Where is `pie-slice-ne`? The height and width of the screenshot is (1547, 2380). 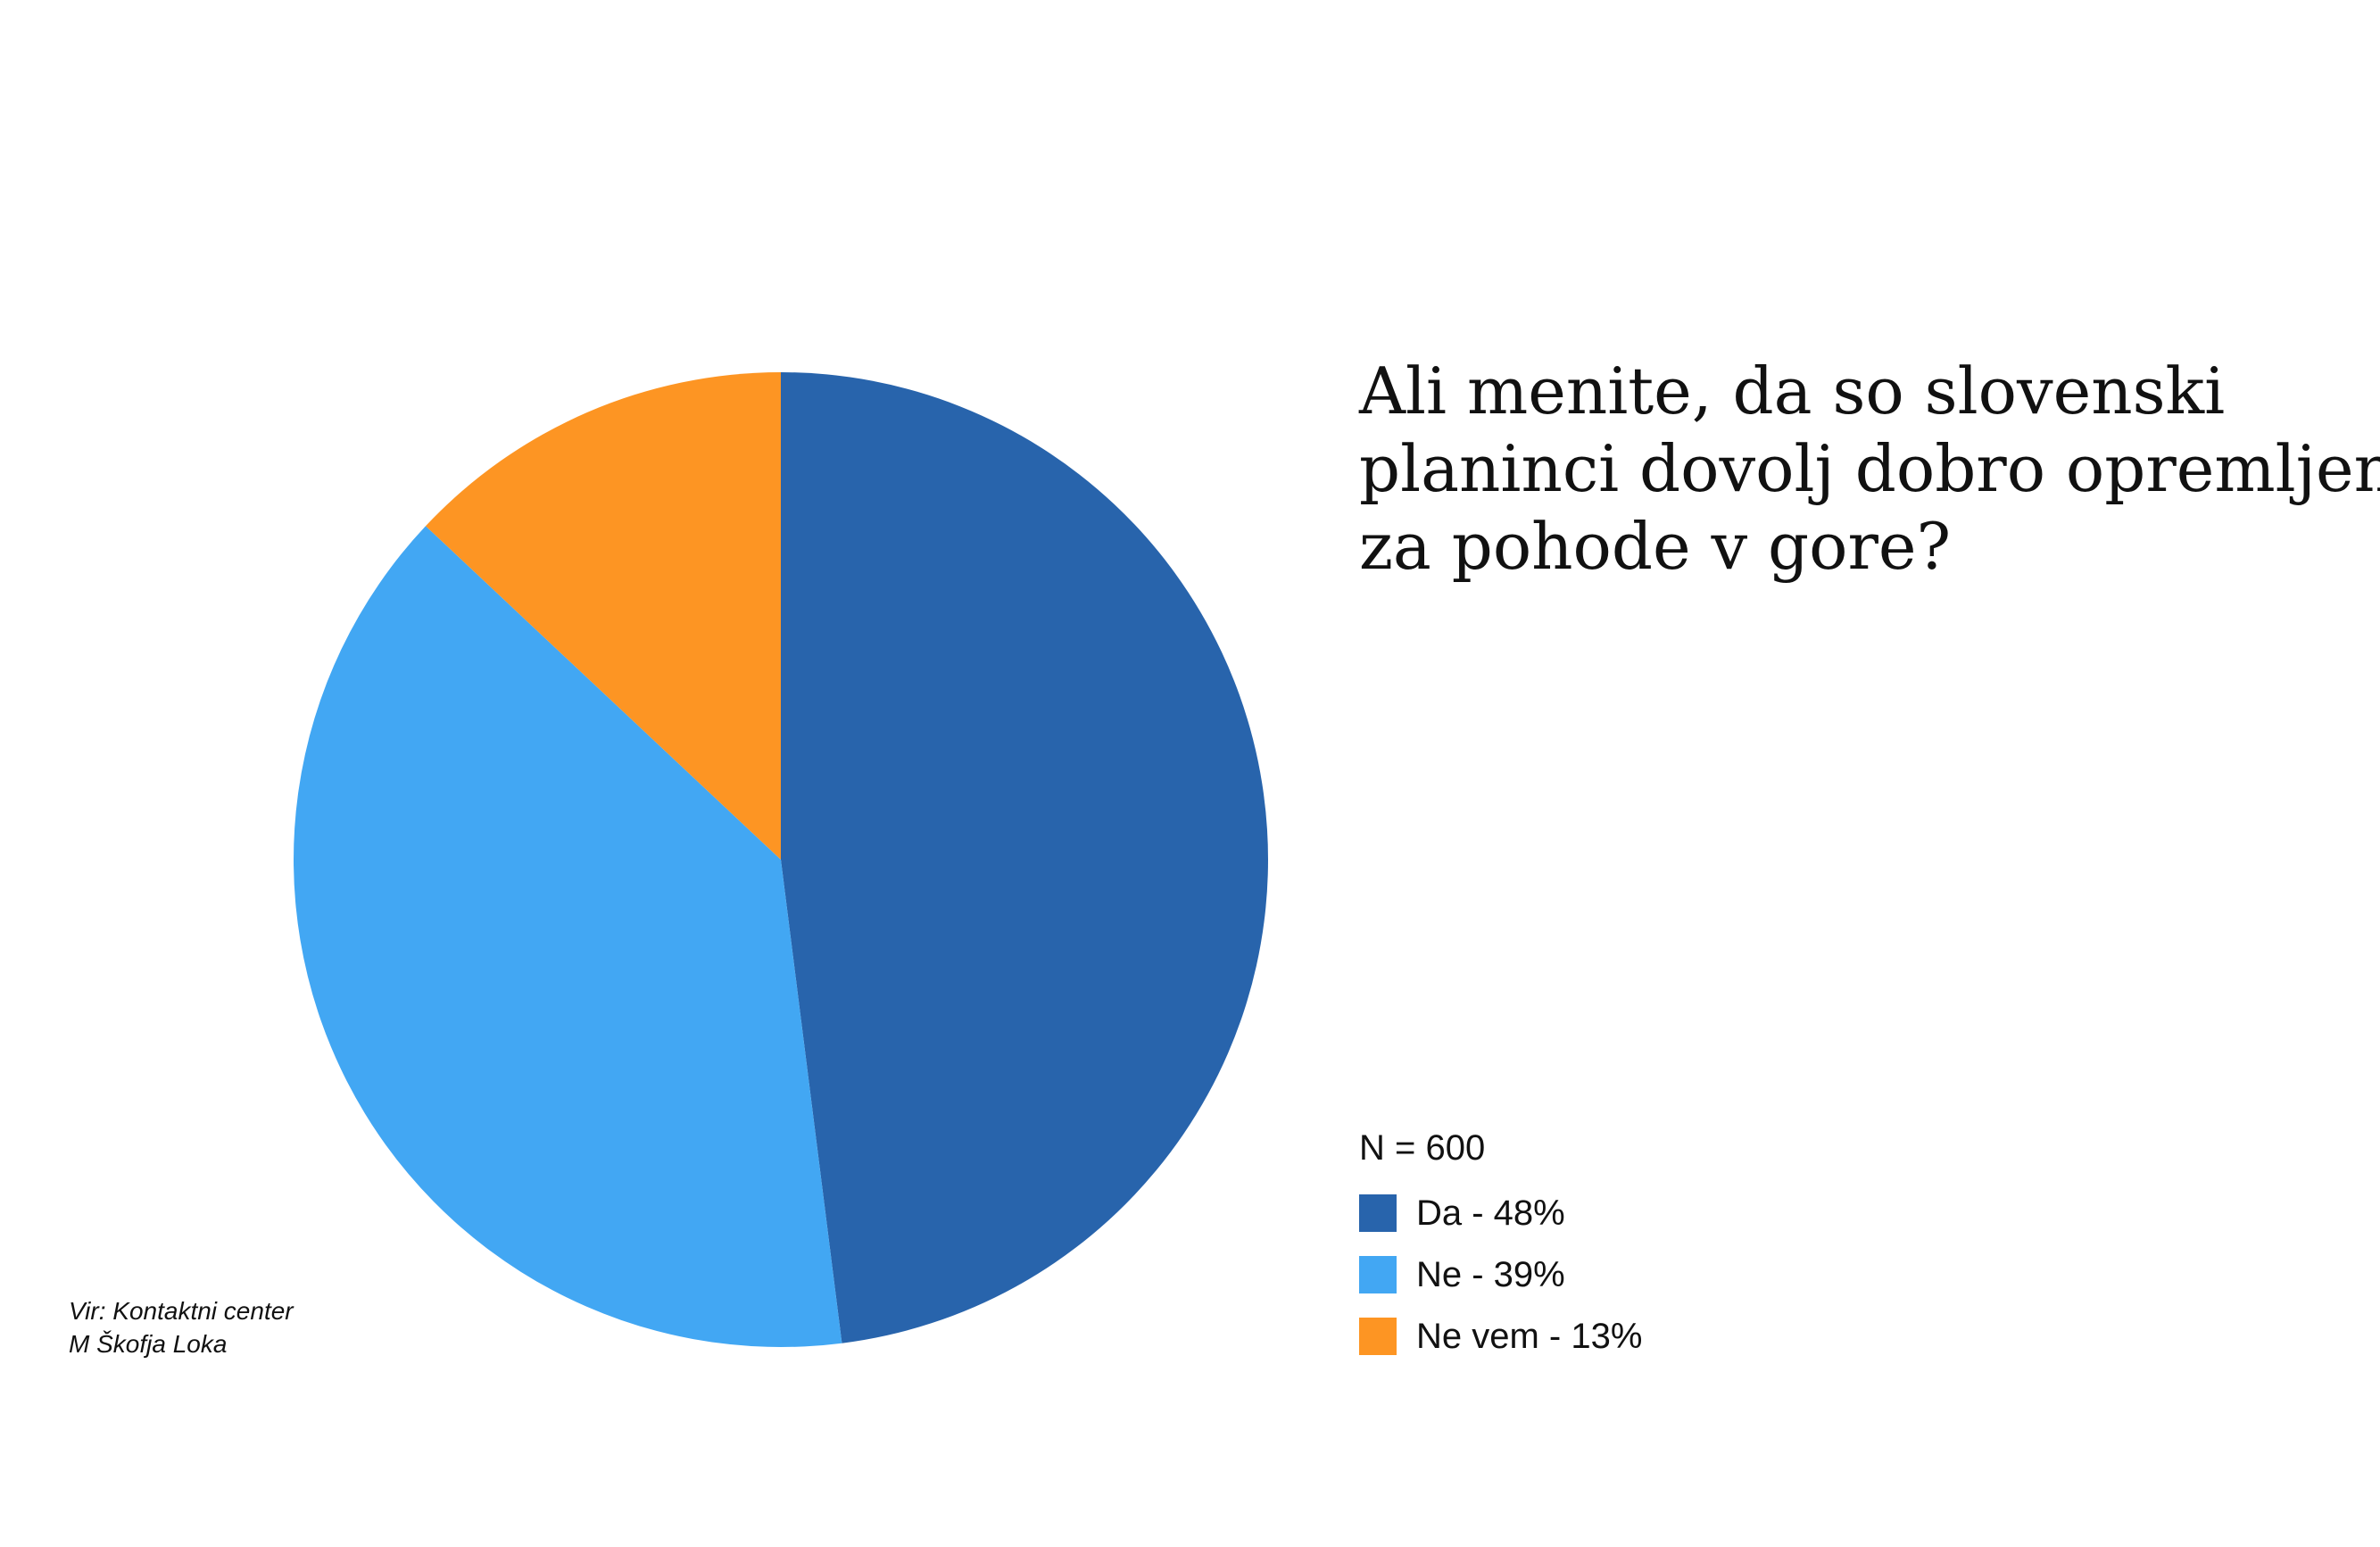 pie-slice-ne is located at coordinates (568, 936).